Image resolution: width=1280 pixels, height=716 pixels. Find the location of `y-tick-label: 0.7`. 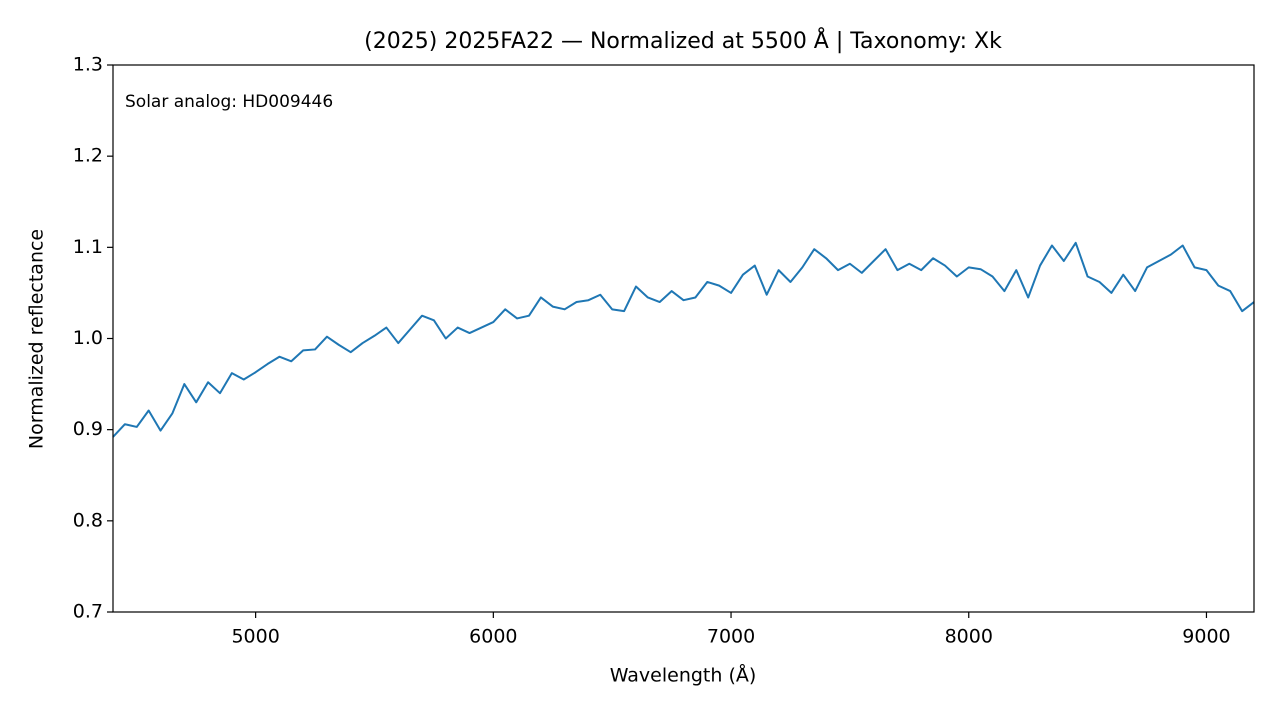

y-tick-label: 0.7 is located at coordinates (88, 612).